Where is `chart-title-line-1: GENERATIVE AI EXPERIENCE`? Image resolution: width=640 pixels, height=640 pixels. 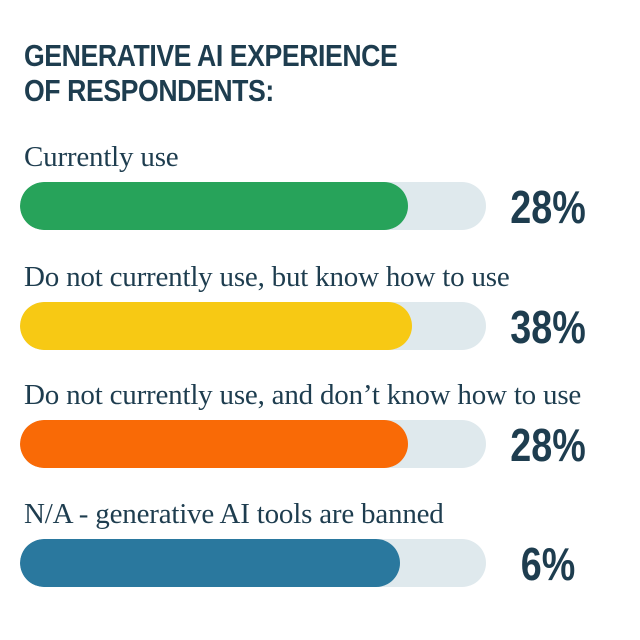 chart-title-line-1: GENERATIVE AI EXPERIENCE is located at coordinates (211, 55).